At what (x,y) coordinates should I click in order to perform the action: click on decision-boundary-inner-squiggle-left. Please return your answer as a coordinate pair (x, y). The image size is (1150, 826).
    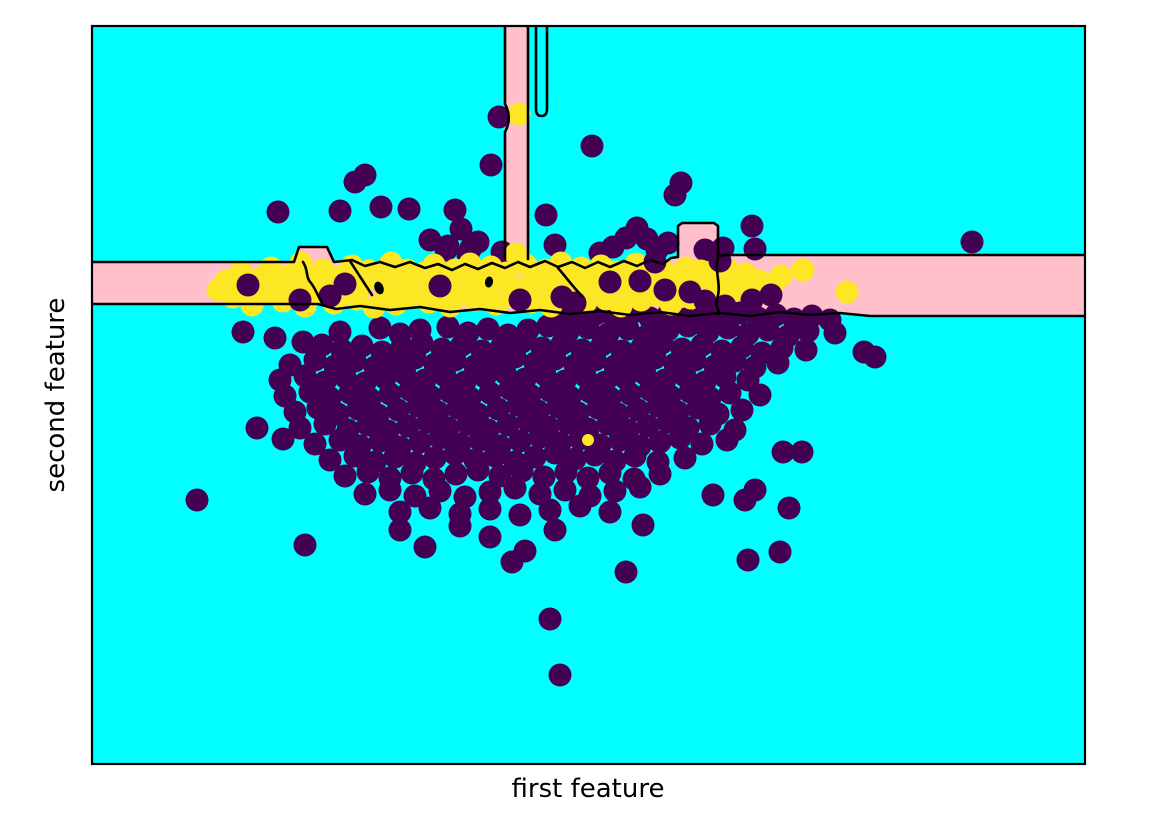
    Looking at the image, I should click on (312, 282).